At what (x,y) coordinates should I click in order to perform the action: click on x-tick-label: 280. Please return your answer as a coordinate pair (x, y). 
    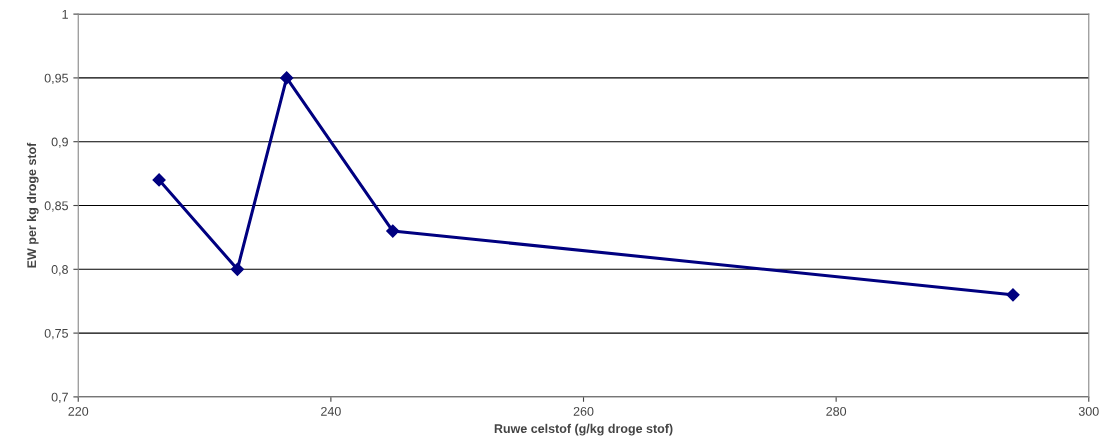
    Looking at the image, I should click on (836, 411).